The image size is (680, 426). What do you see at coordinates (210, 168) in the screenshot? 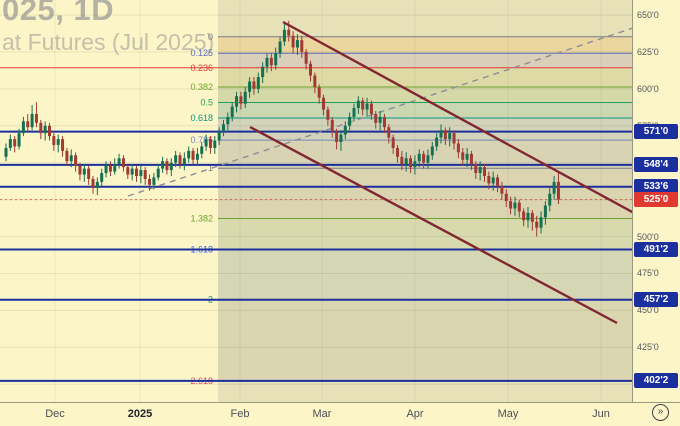
I see `fib-level-label: 1` at bounding box center [210, 168].